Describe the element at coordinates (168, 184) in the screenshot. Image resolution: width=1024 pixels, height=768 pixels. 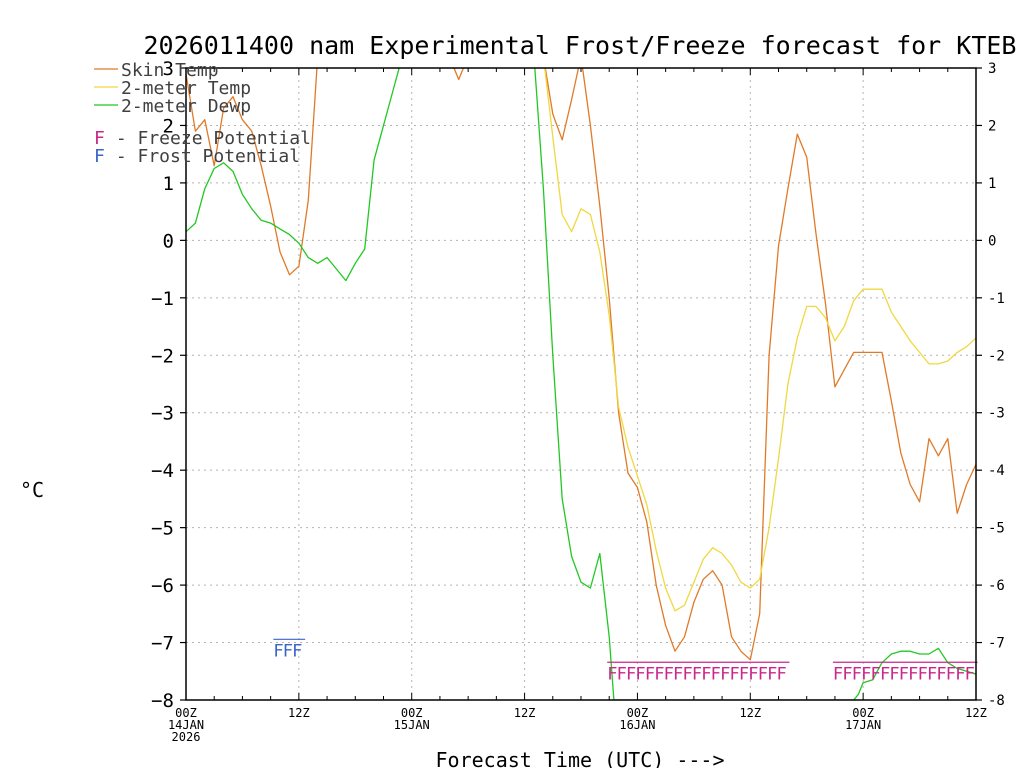
I see `y-tick-label: 1` at that location.